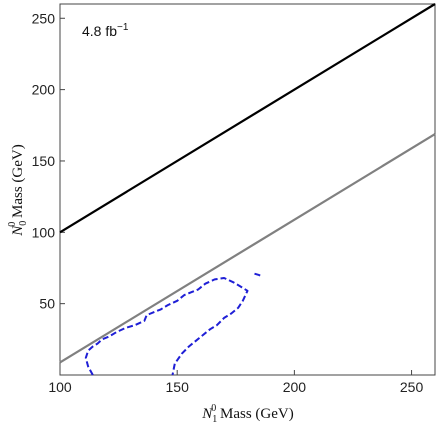  I want to click on y-tick-label: 100, so click(44, 232).